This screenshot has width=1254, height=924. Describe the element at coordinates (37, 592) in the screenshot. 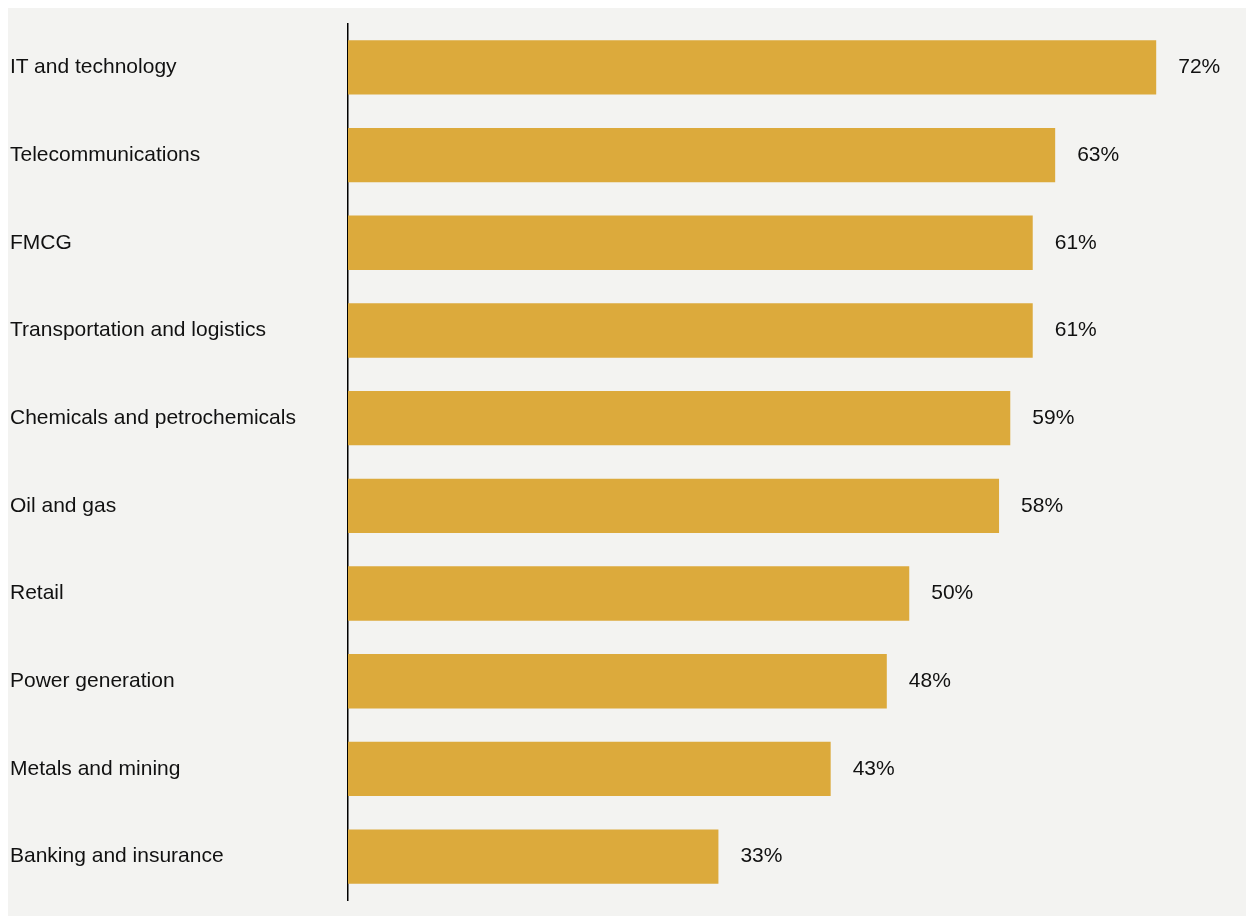

I see `y-tick-label: Retail` at that location.